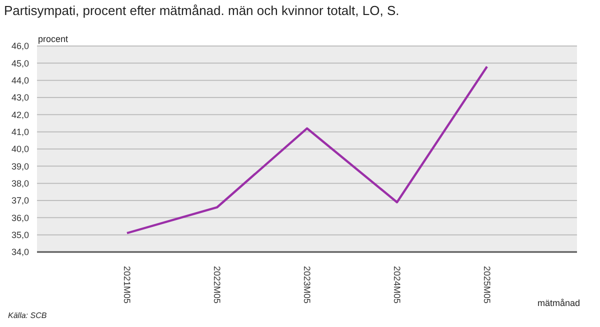 This screenshot has width=600, height=327. What do you see at coordinates (20, 149) in the screenshot?
I see `y-tick-label: 40,0` at bounding box center [20, 149].